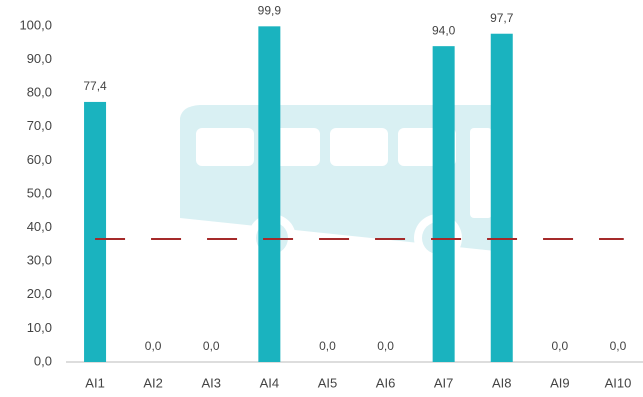  Describe the element at coordinates (39, 58) in the screenshot. I see `y-tick-label: 90,0` at that location.